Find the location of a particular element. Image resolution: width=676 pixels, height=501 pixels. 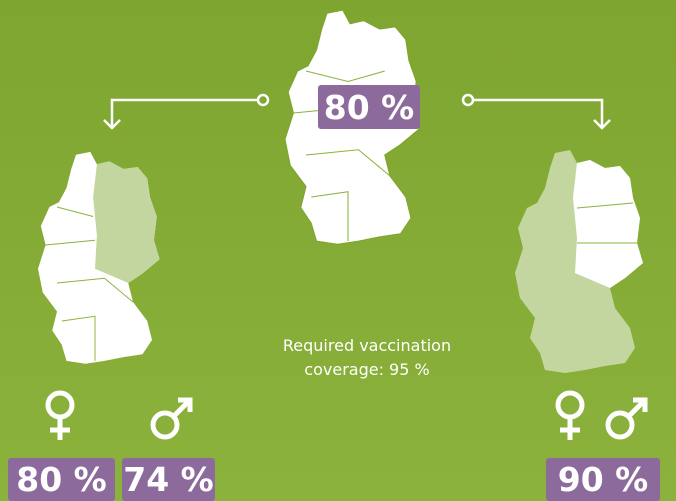

coverage-note: Required vaccination coverage: 95 % is located at coordinates (367, 357).